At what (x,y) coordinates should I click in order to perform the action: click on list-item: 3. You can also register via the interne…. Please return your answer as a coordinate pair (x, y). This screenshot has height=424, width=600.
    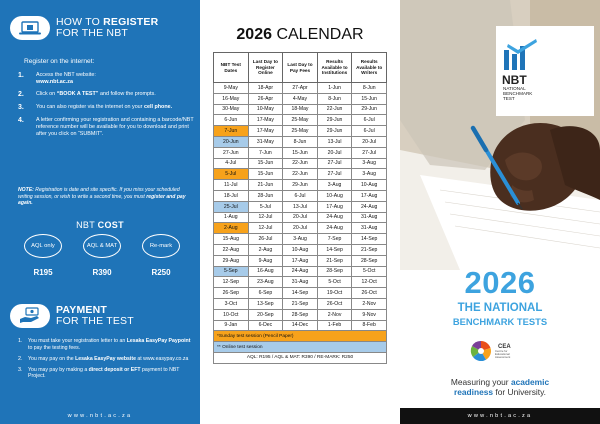
    Looking at the image, I should click on (95, 107).